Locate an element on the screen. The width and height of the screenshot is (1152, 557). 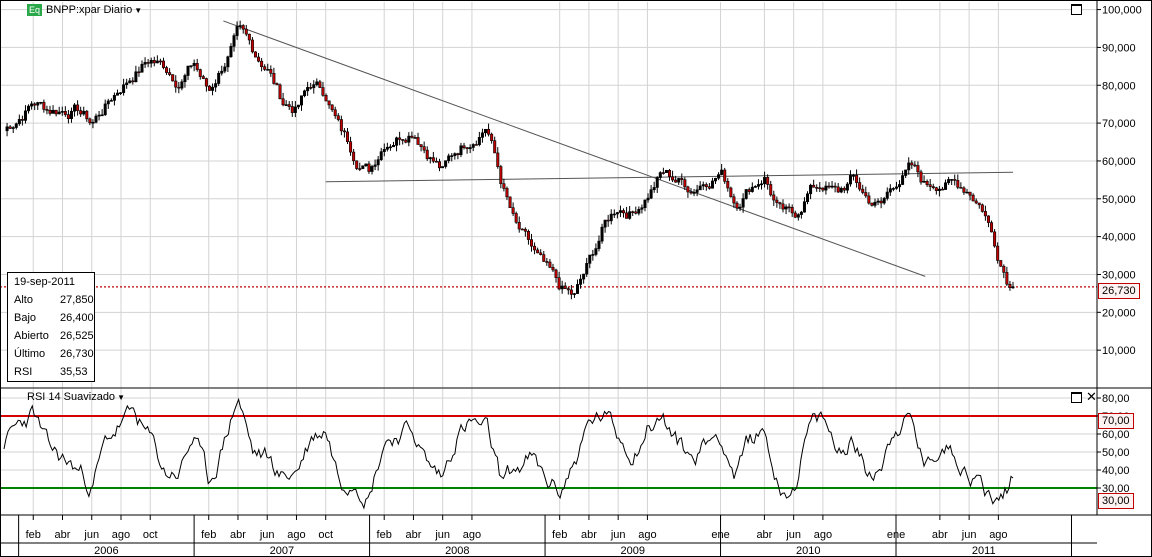
year-label: 2007 is located at coordinates (282, 551).